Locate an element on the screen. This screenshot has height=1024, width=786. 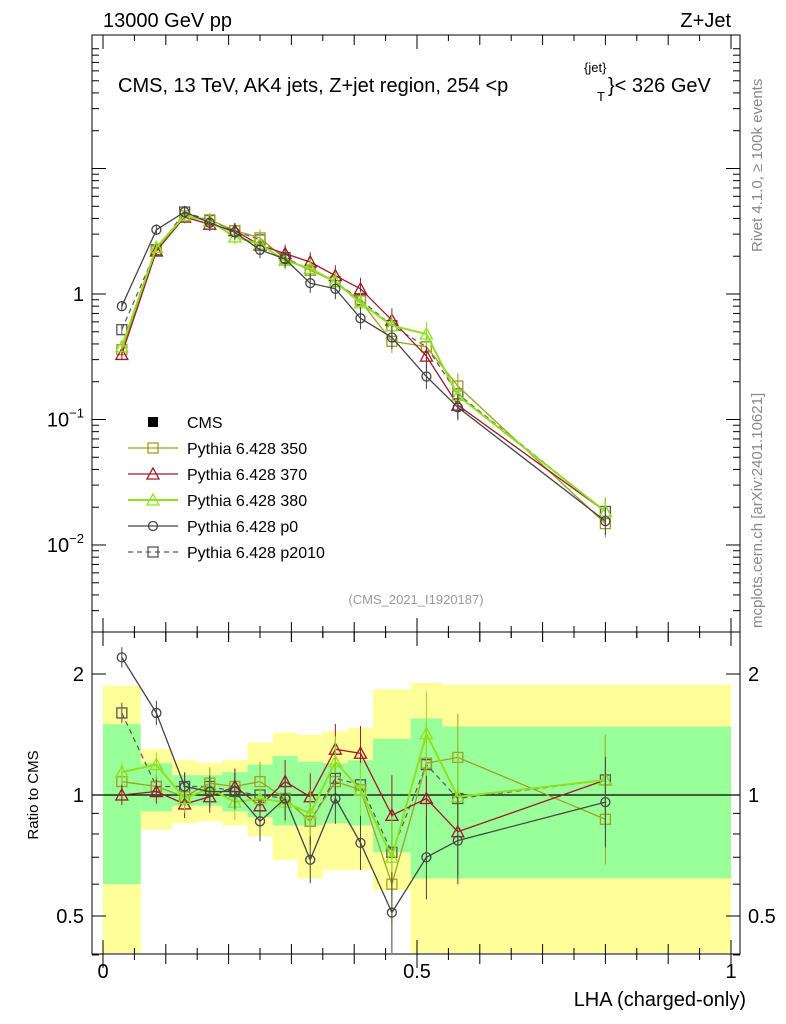
legend-item-p2010: Pythia 6.428 p2010 is located at coordinates (226, 553).